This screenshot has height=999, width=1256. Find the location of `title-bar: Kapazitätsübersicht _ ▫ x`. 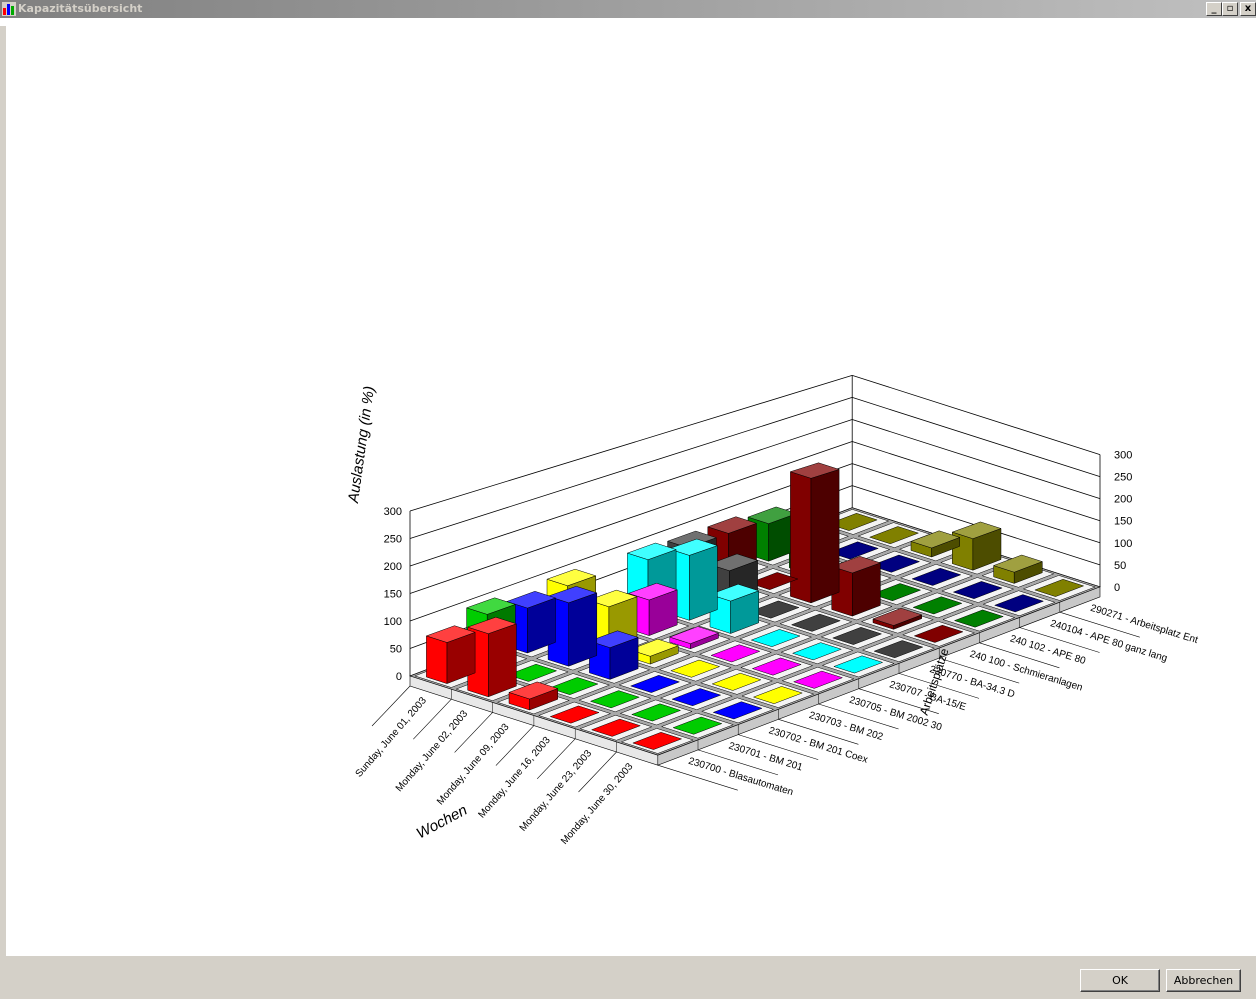

title-bar: Kapazitätsübersicht _ ▫ x is located at coordinates (628, 9).